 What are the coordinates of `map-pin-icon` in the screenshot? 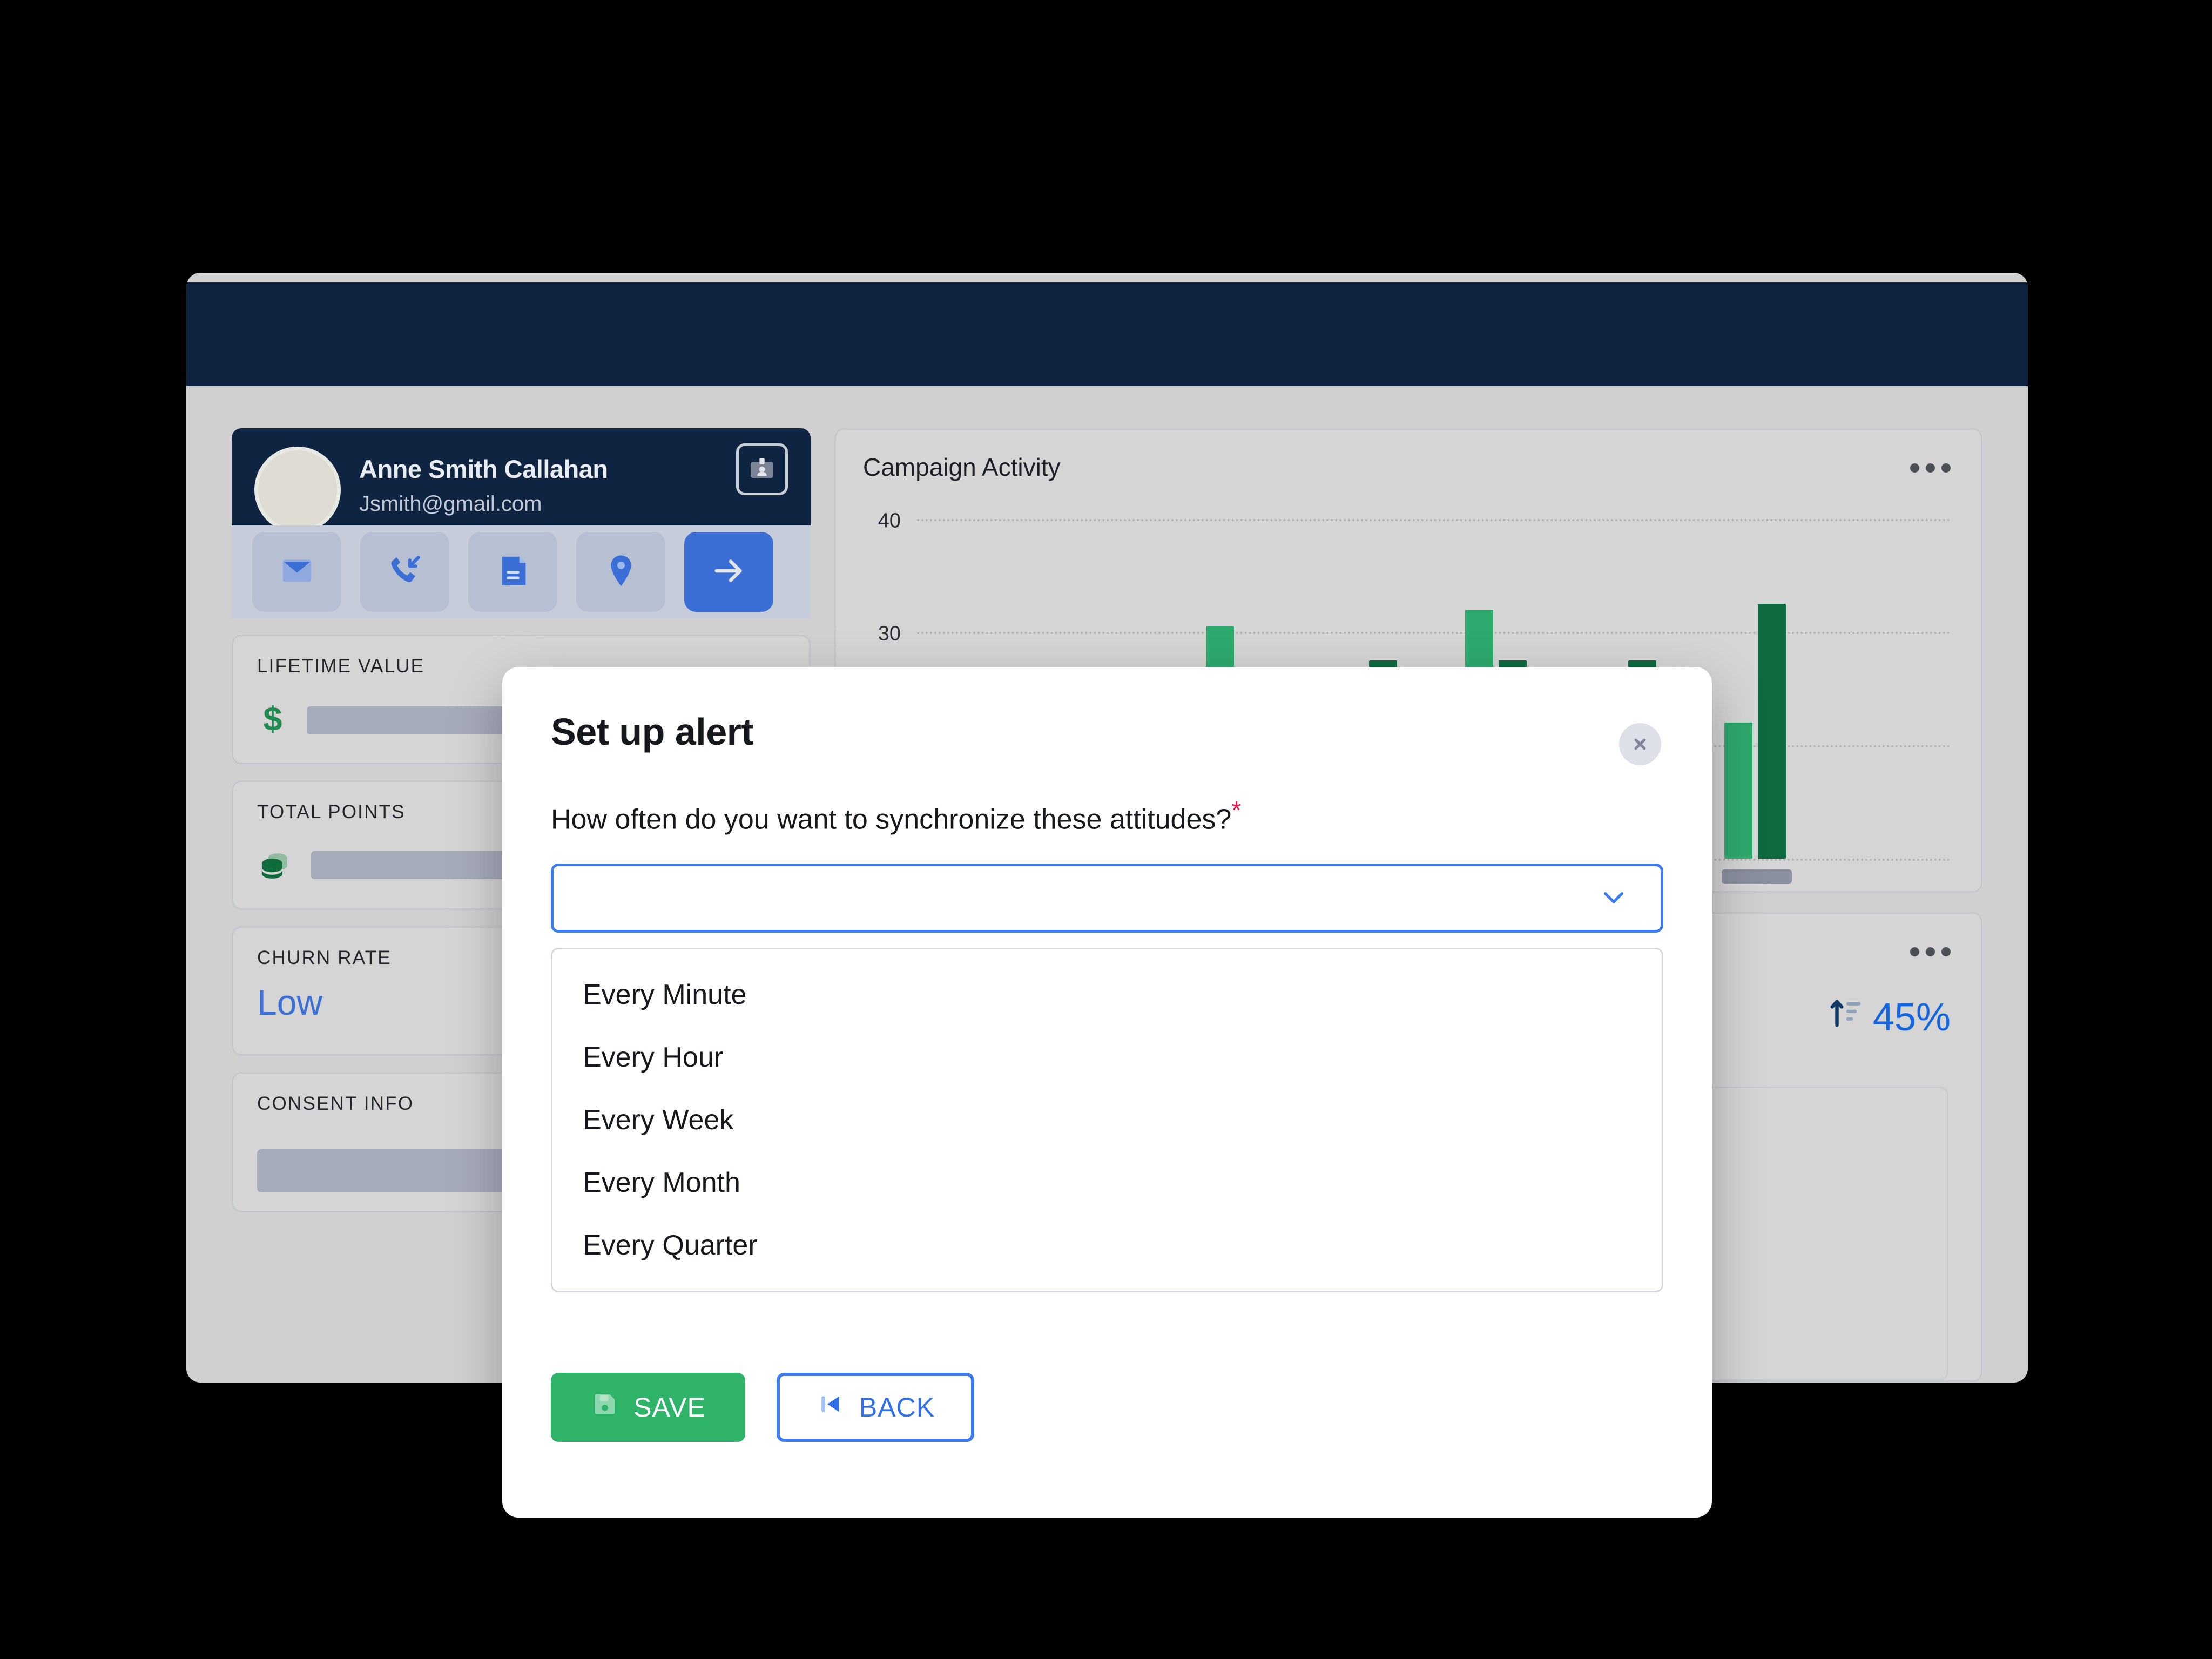 It's located at (621, 572).